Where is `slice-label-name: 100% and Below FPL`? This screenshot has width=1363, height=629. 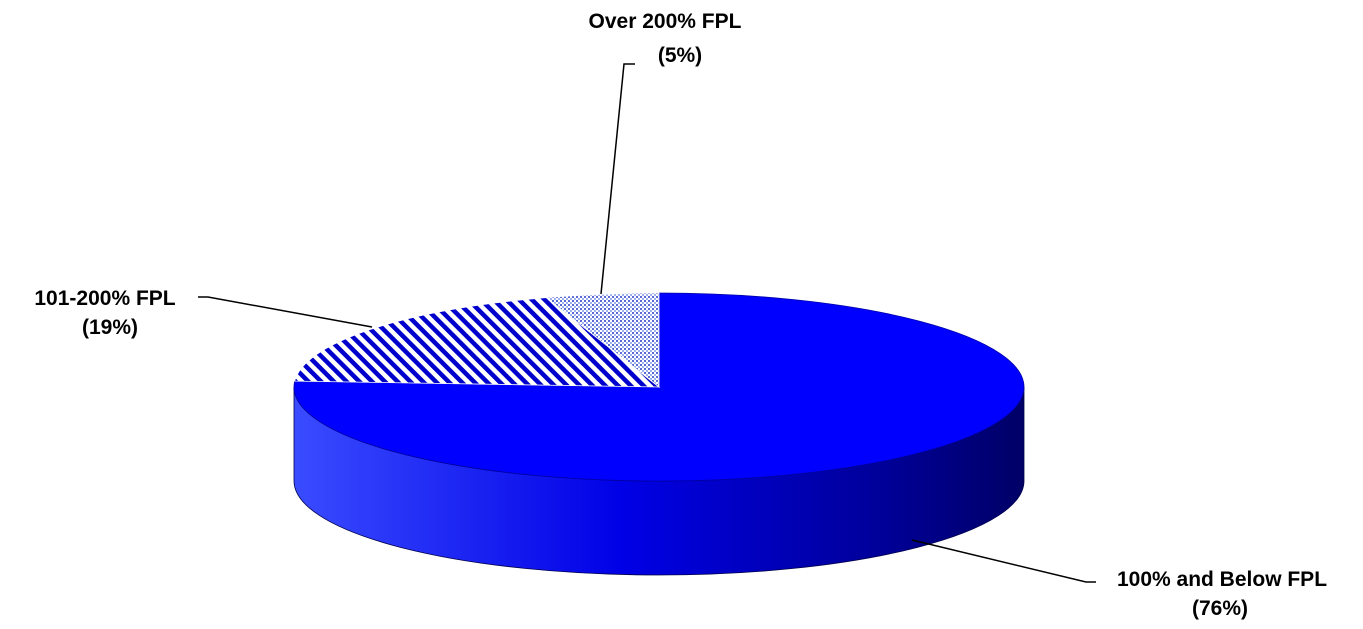
slice-label-name: 100% and Below FPL is located at coordinates (1222, 579).